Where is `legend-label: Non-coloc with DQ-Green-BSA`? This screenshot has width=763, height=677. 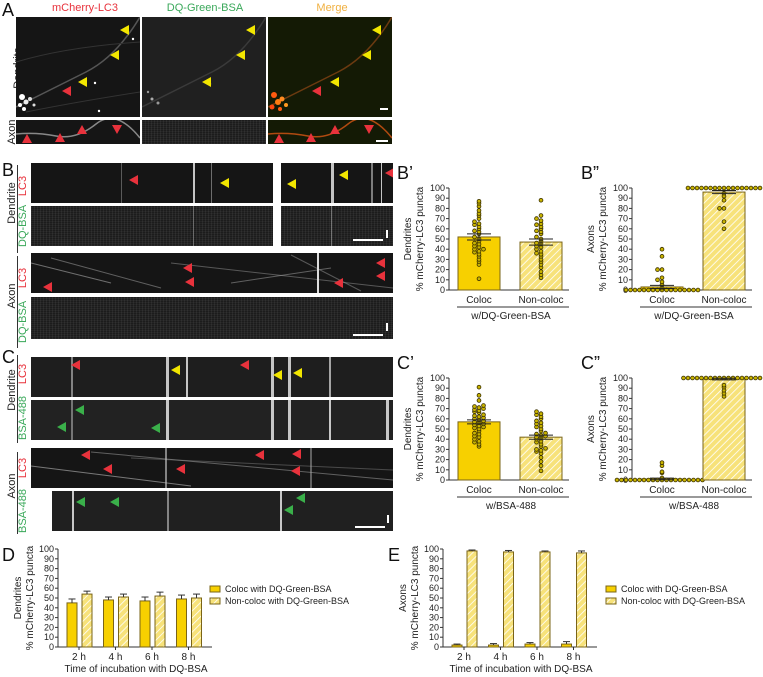
legend-label: Non-coloc with DQ-Green-BSA is located at coordinates (683, 601).